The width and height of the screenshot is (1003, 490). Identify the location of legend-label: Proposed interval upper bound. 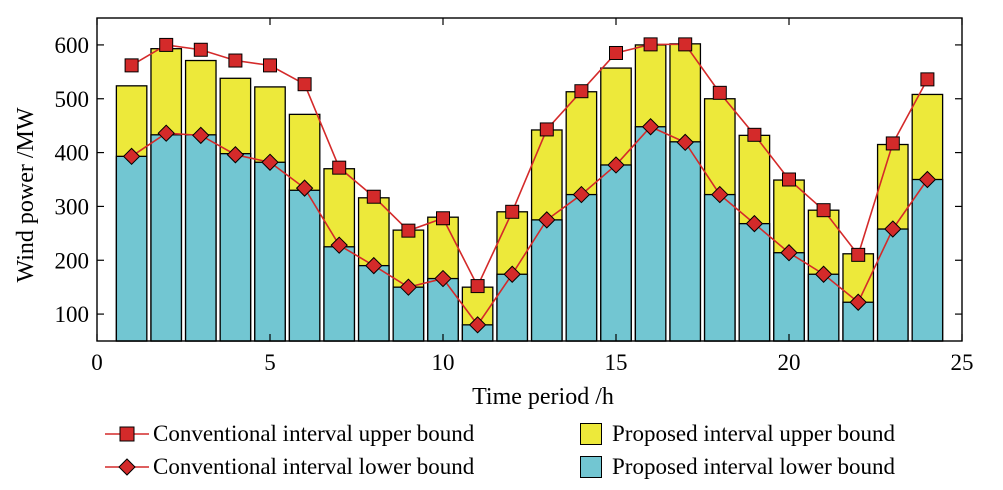
(753, 433).